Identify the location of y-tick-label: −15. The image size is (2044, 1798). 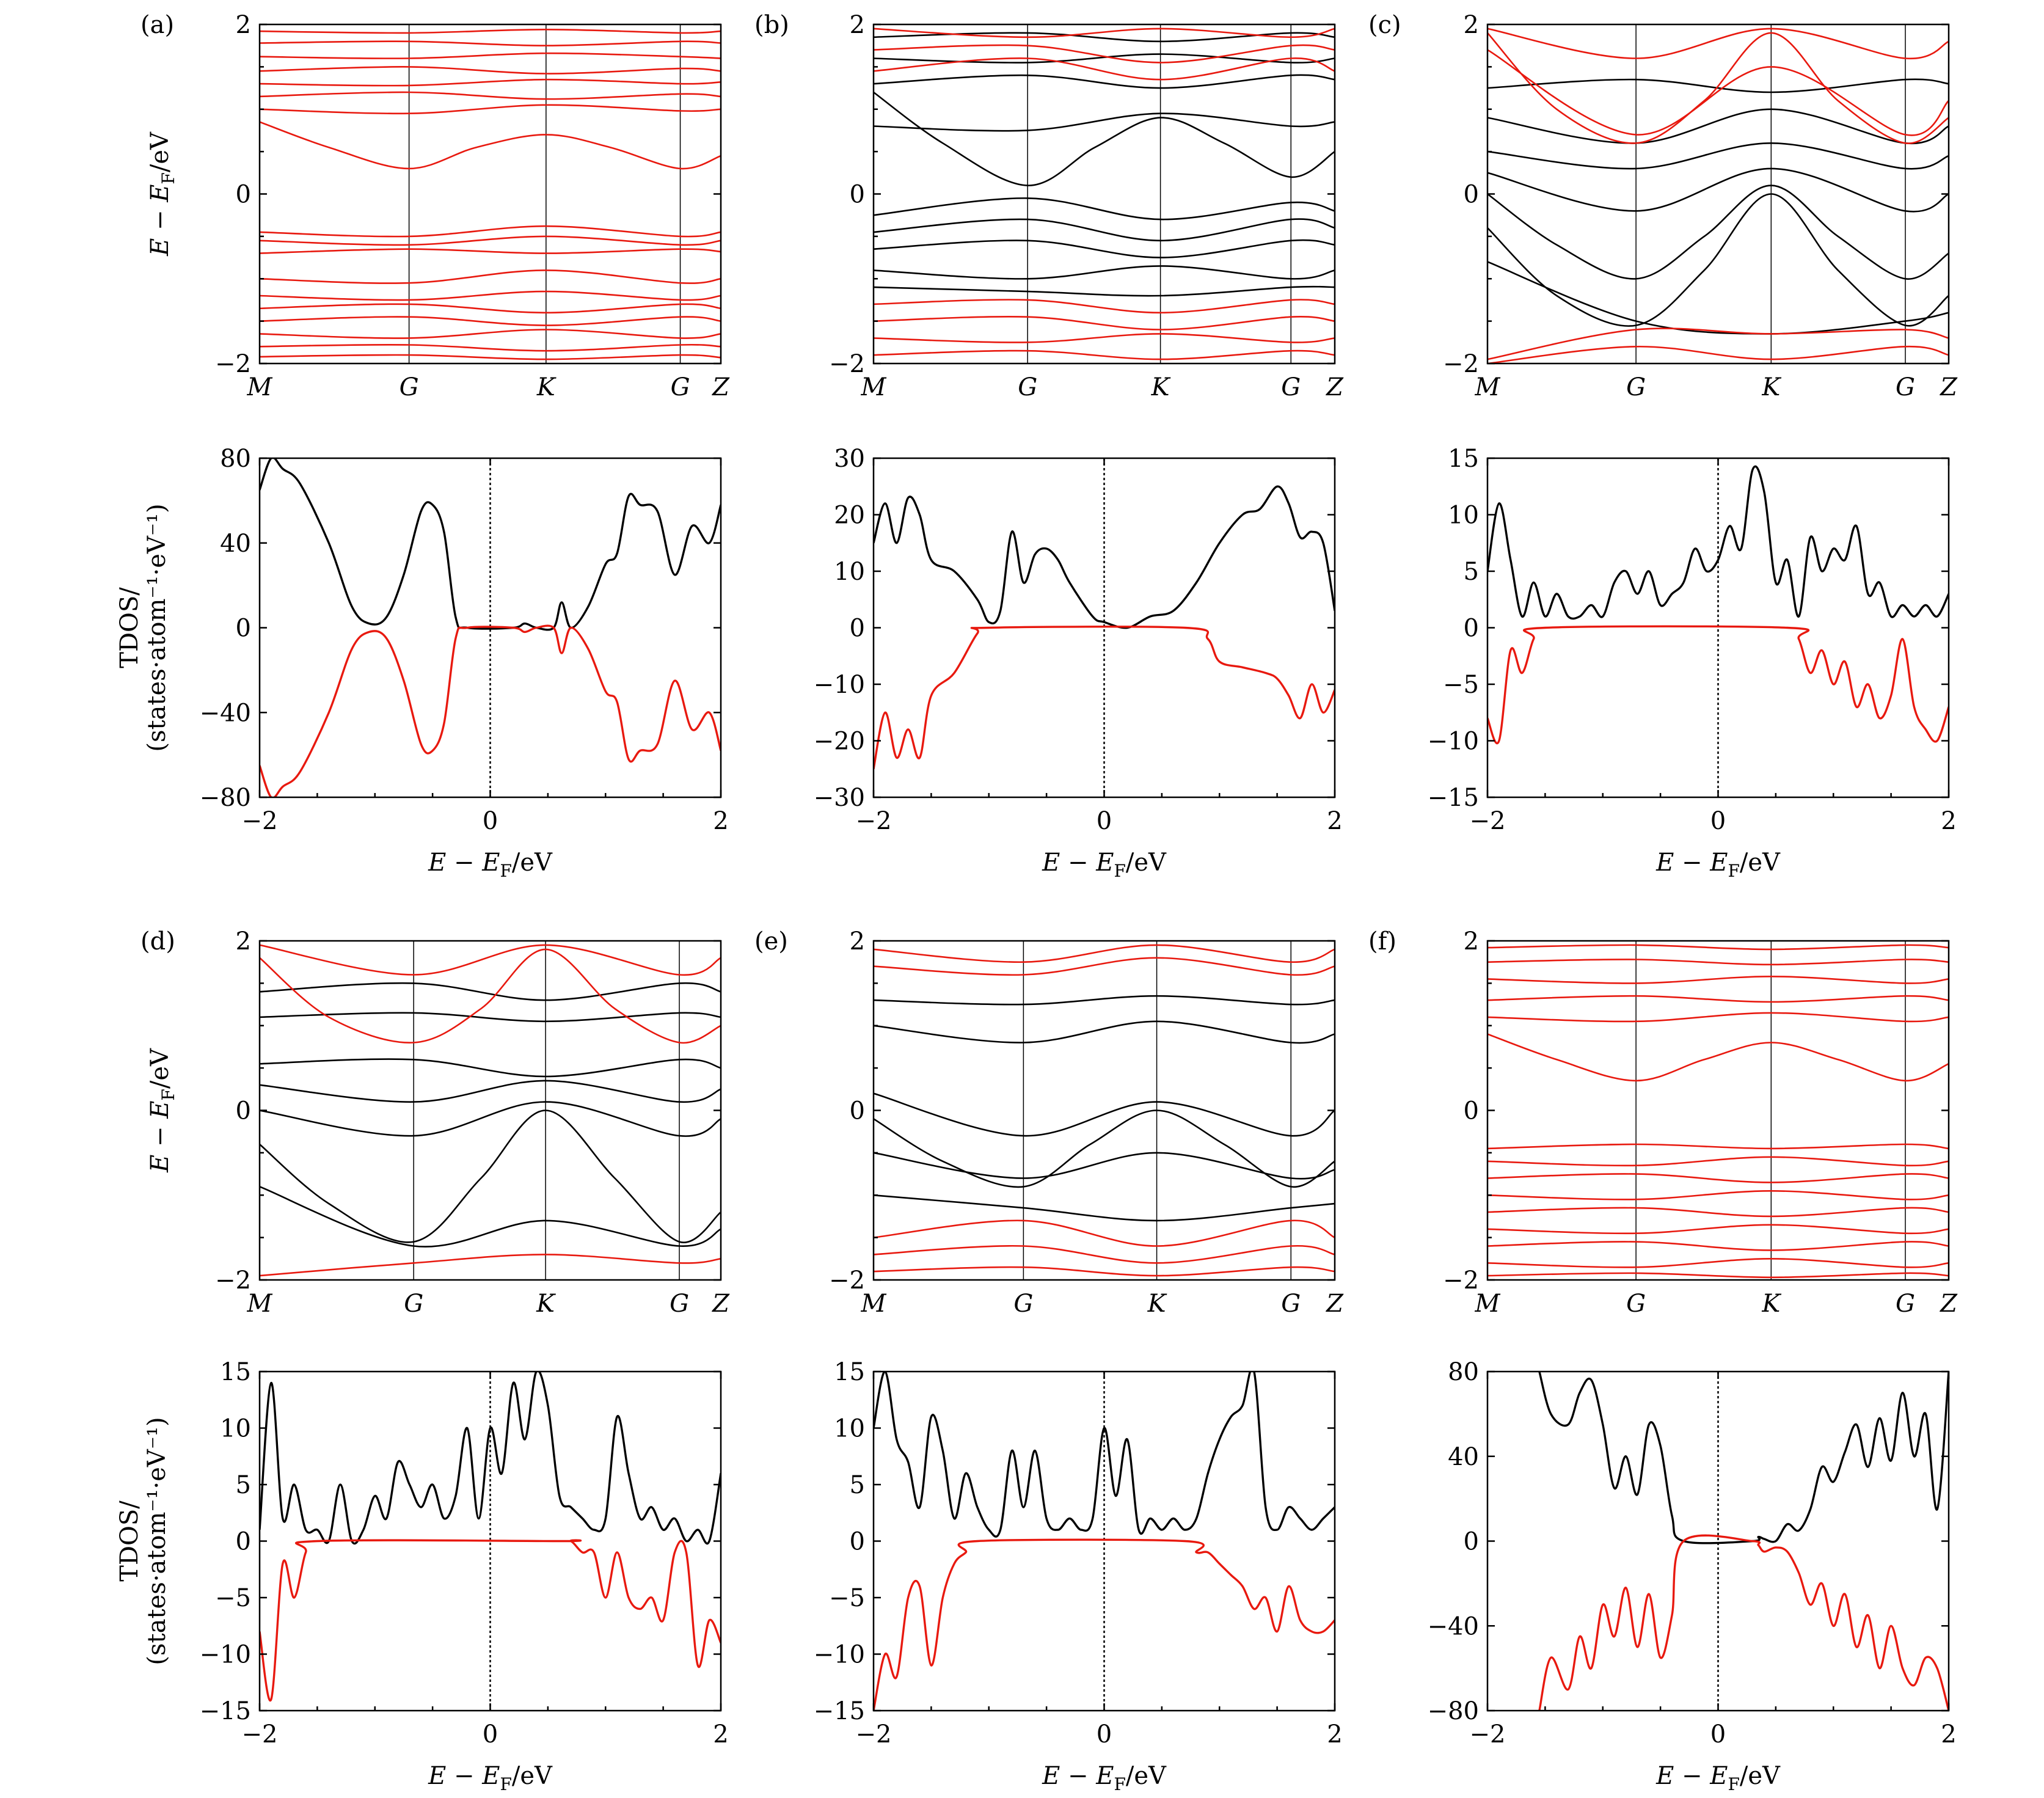
(226, 1711).